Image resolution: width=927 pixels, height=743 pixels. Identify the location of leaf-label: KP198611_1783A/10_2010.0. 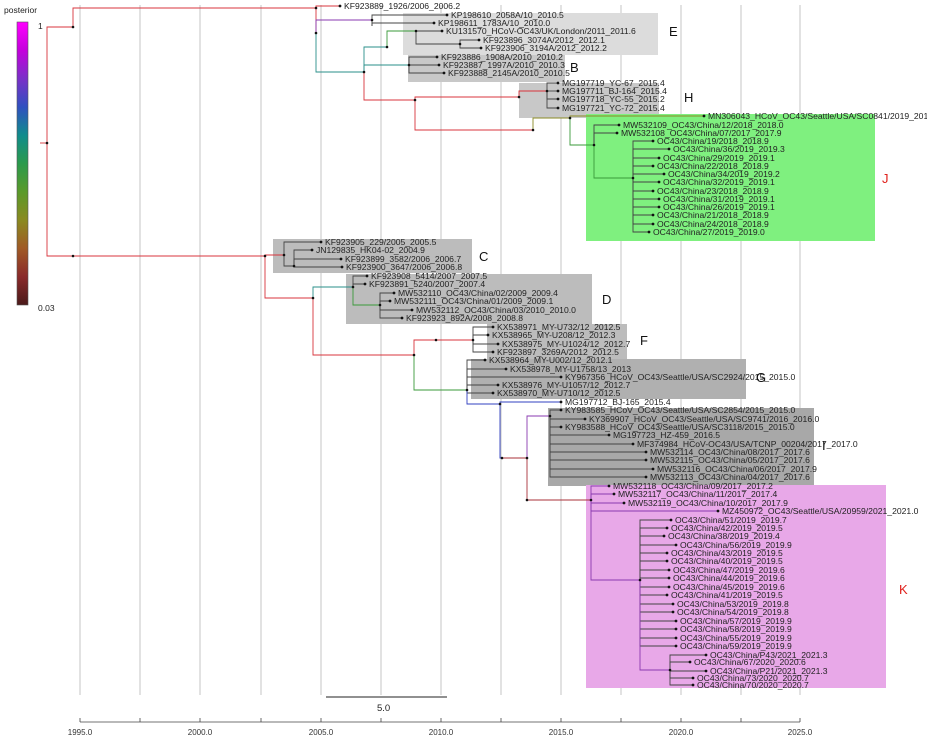
(494, 23).